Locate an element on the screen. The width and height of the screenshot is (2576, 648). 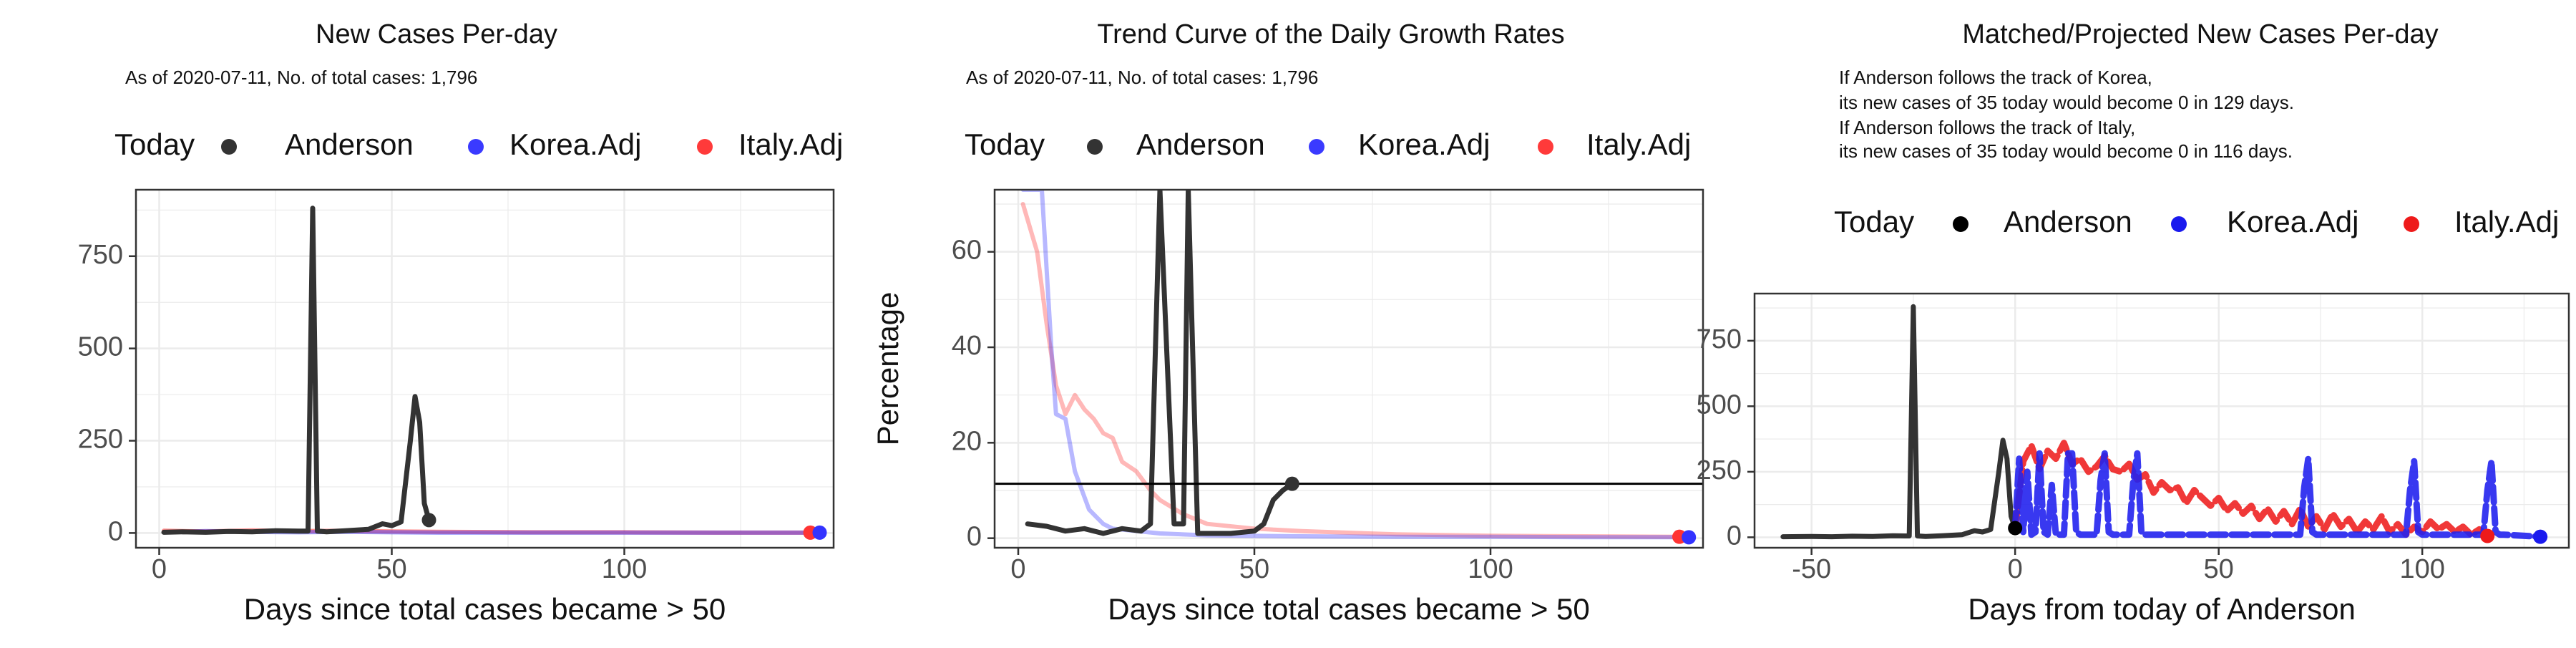
x-tick-label: -50 is located at coordinates (1811, 569).